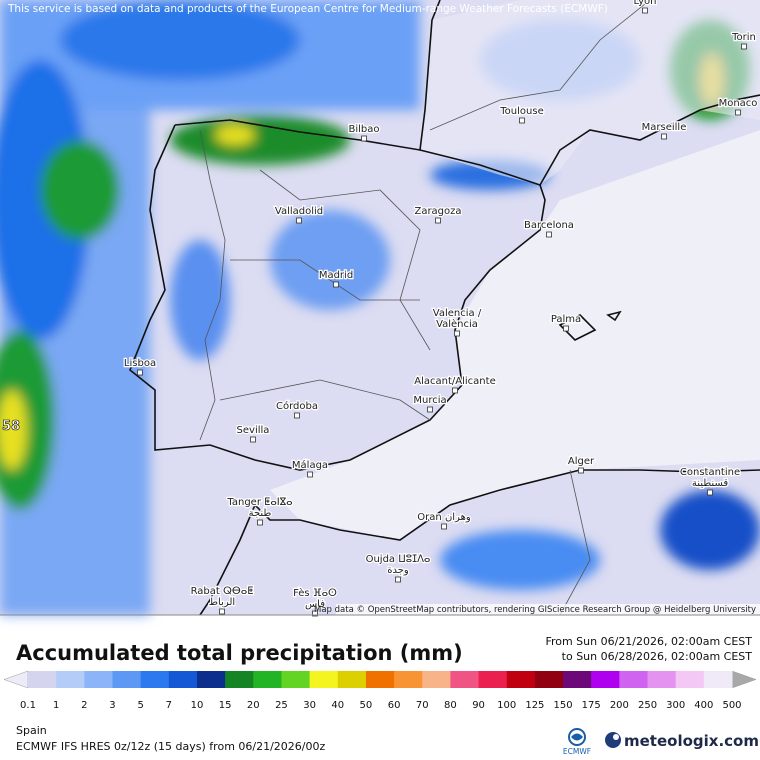 The image size is (760, 760). What do you see at coordinates (281, 705) in the screenshot?
I see `colorbar-tick-label: 25` at bounding box center [281, 705].